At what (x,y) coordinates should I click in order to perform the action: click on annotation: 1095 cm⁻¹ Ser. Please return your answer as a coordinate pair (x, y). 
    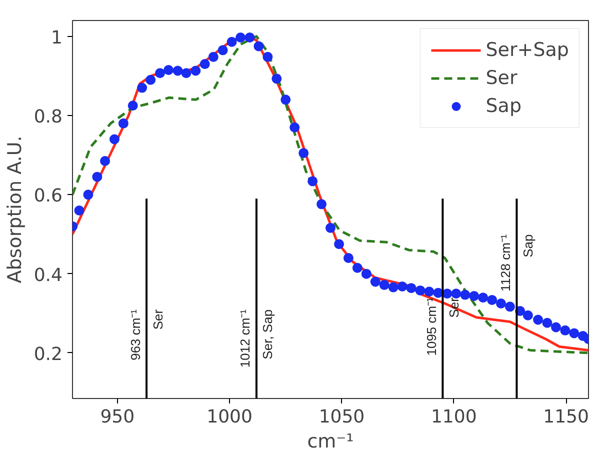
    Looking at the image, I should click on (443, 326).